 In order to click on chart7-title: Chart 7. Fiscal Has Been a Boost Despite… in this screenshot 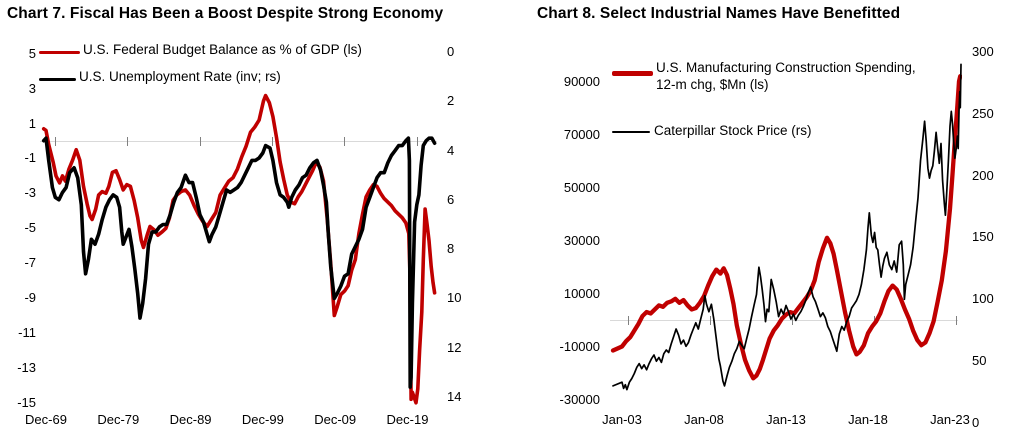, I will do `click(225, 13)`.